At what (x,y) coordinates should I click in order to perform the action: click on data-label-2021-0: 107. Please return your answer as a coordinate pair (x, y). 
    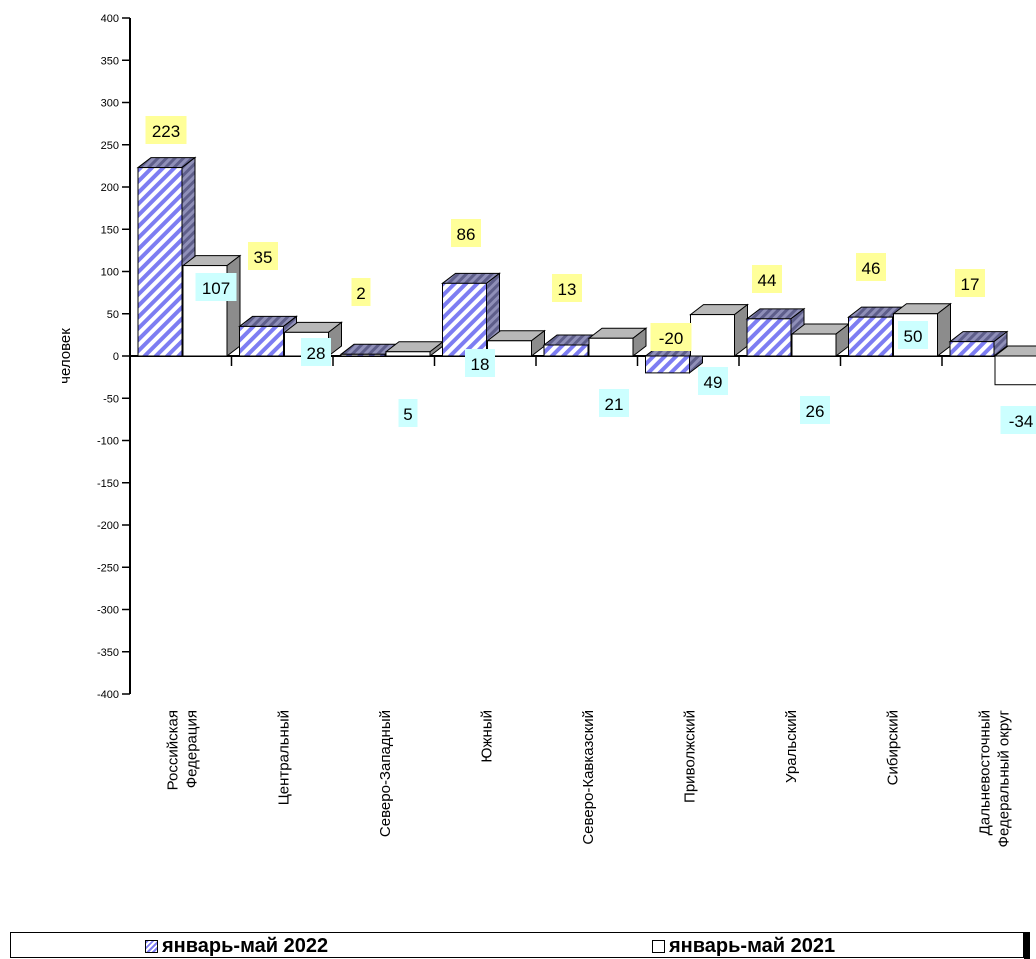
    Looking at the image, I should click on (216, 287).